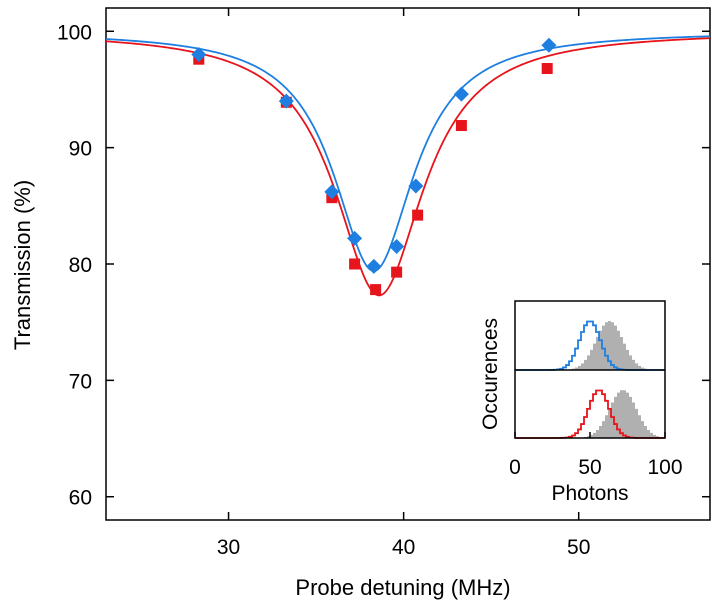 The height and width of the screenshot is (604, 712). What do you see at coordinates (402, 587) in the screenshot?
I see `x-axis-label: Probe detuning (MHz)` at bounding box center [402, 587].